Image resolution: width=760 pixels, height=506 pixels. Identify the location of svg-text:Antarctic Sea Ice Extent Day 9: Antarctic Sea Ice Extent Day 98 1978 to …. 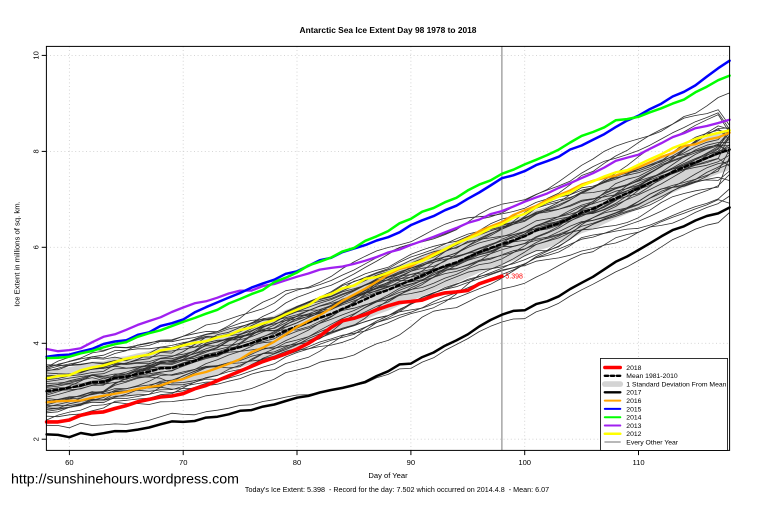
(388, 30).